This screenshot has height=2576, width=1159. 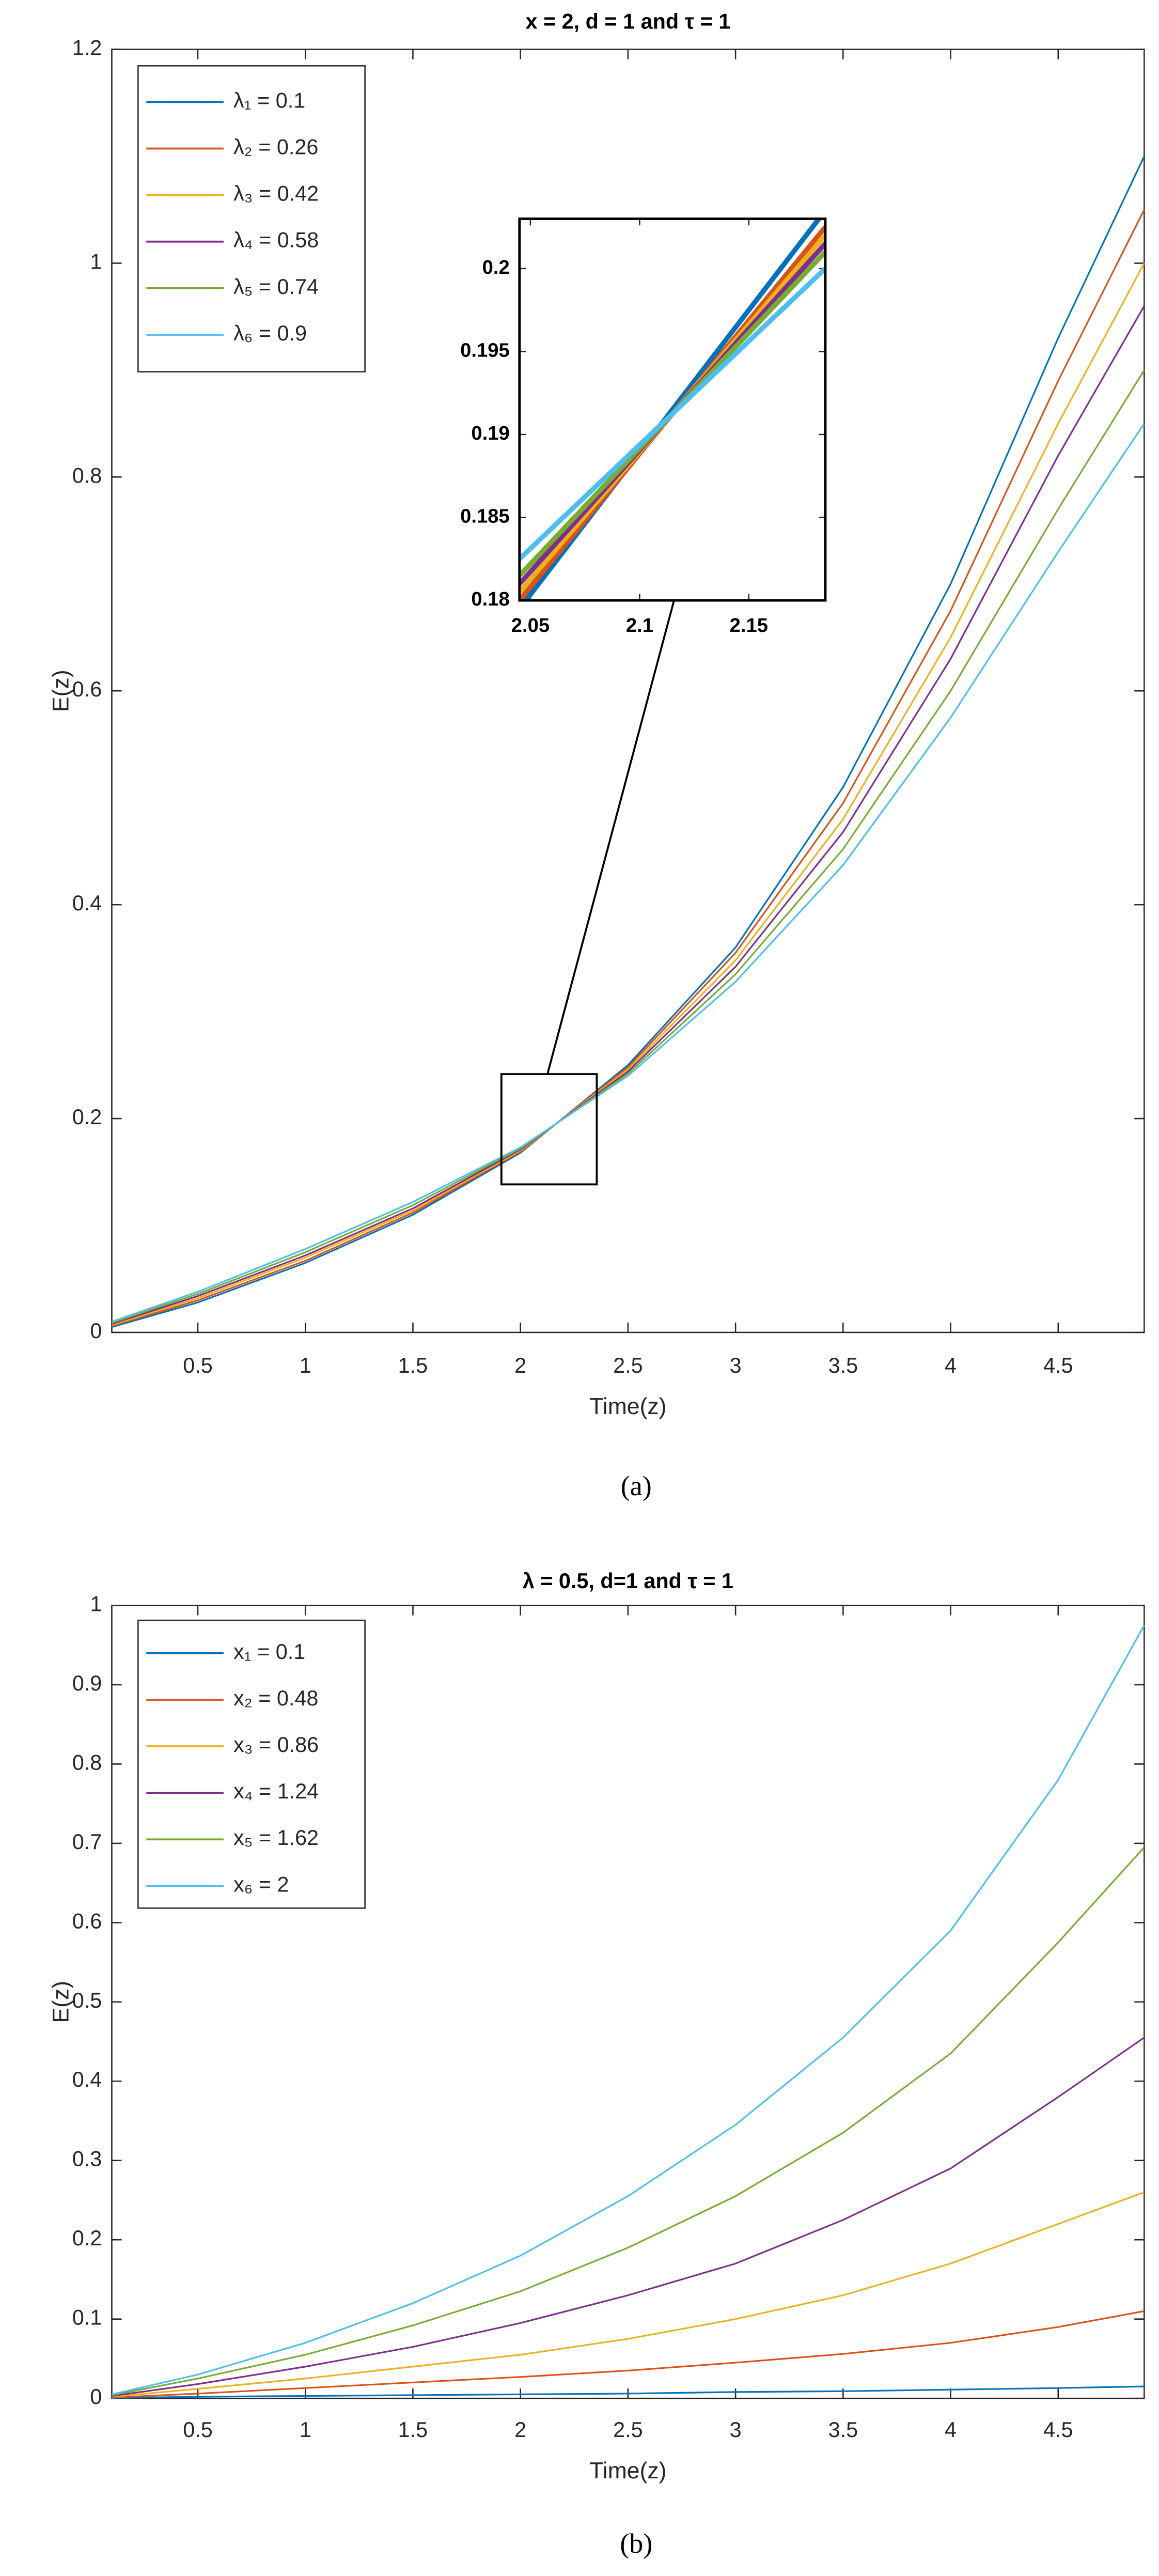 I want to click on legend-label: x₂ = 0.48, so click(x=275, y=1698).